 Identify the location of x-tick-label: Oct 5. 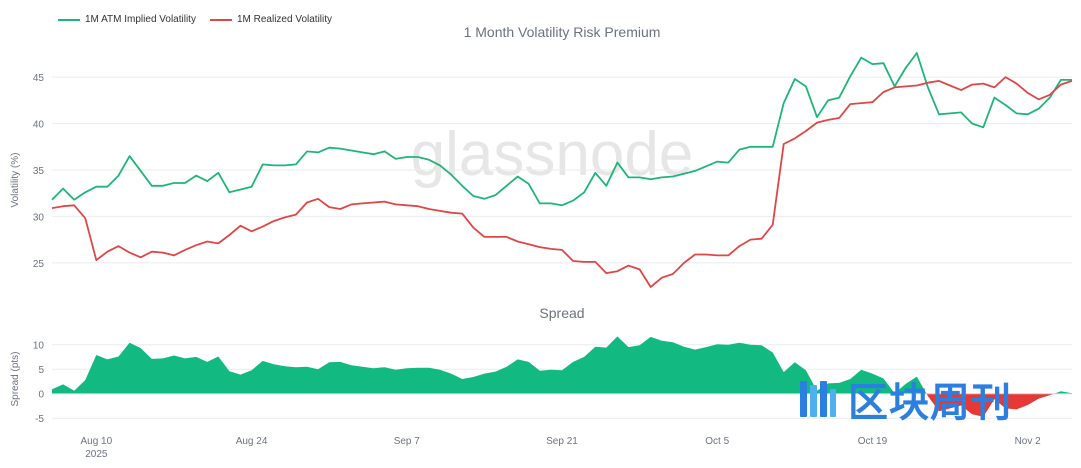
(717, 441).